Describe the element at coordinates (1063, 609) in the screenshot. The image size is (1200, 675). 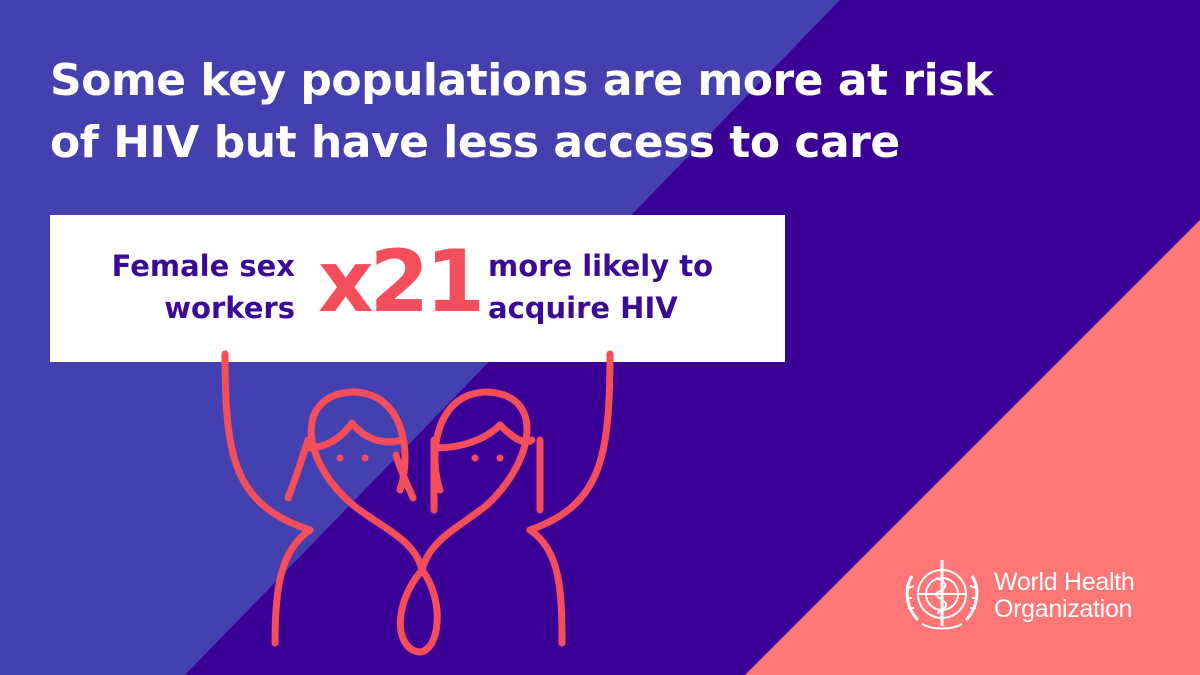
I see `logo-line-2: Organization` at that location.